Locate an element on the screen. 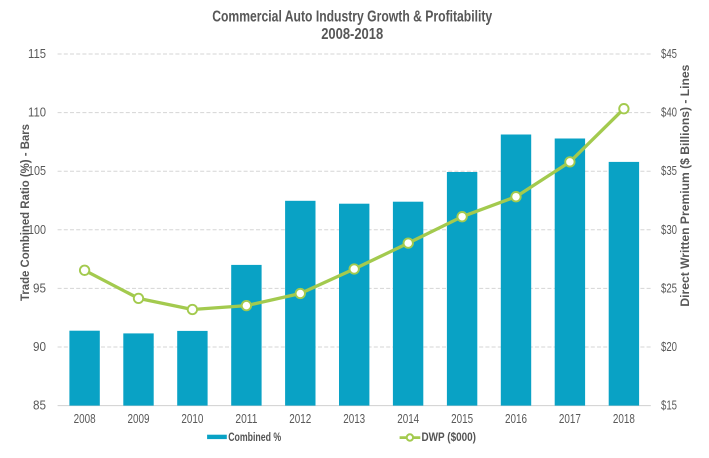 The image size is (709, 458). svg-text: 2017 is located at coordinates (570, 419).